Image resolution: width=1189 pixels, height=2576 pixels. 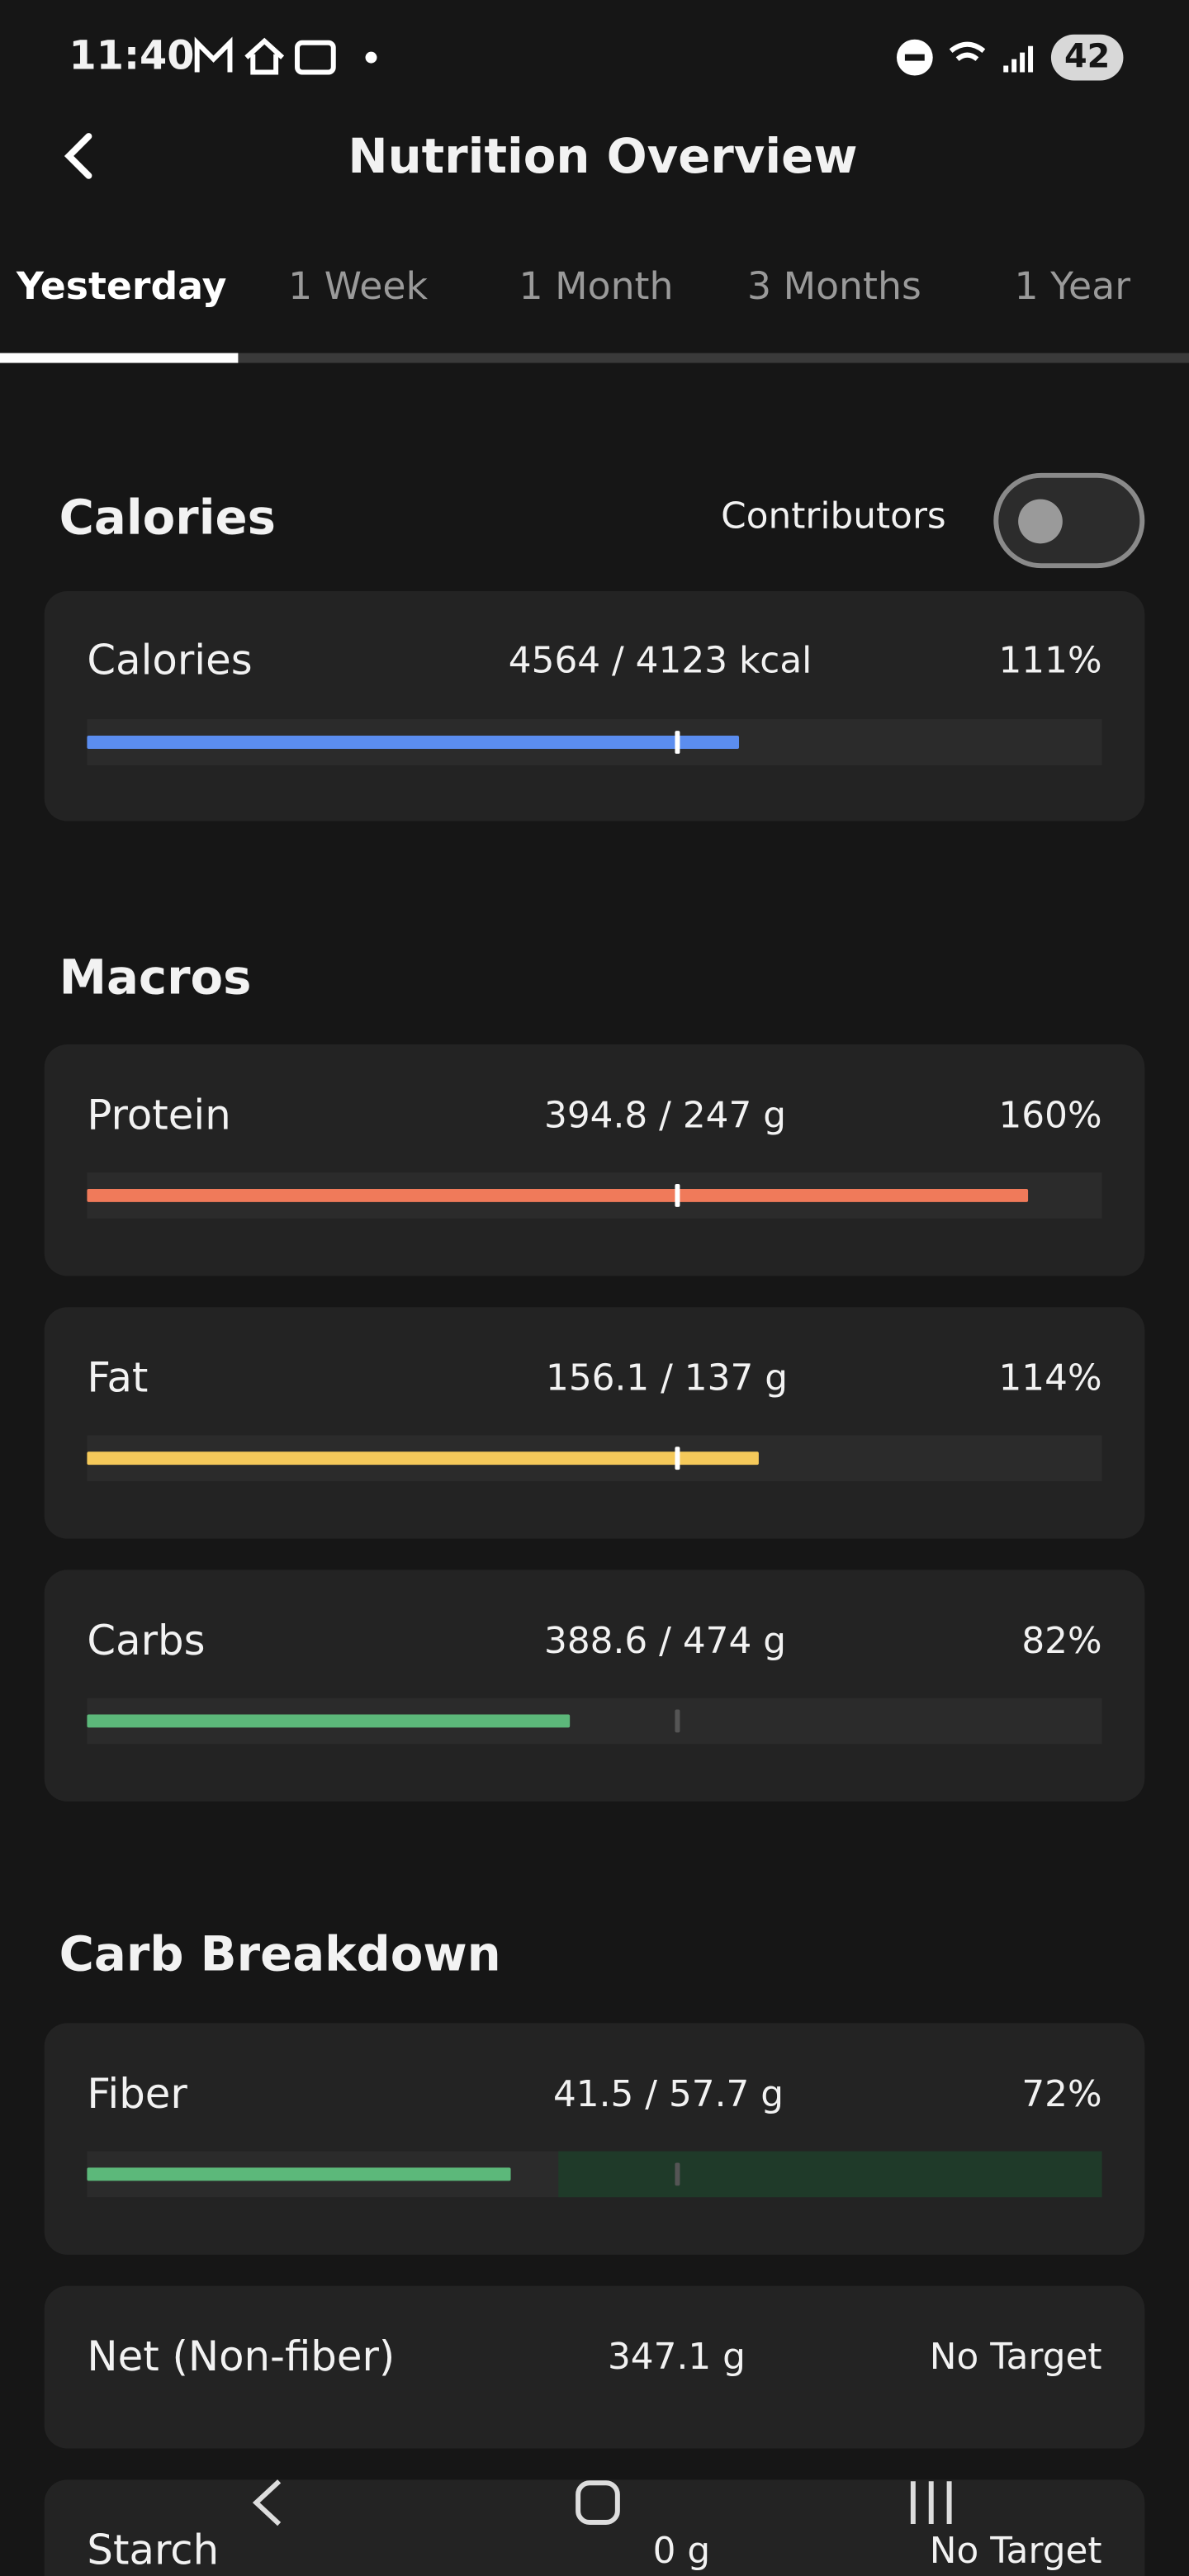 What do you see at coordinates (118, 1377) in the screenshot?
I see `nutrient-label: Fat` at bounding box center [118, 1377].